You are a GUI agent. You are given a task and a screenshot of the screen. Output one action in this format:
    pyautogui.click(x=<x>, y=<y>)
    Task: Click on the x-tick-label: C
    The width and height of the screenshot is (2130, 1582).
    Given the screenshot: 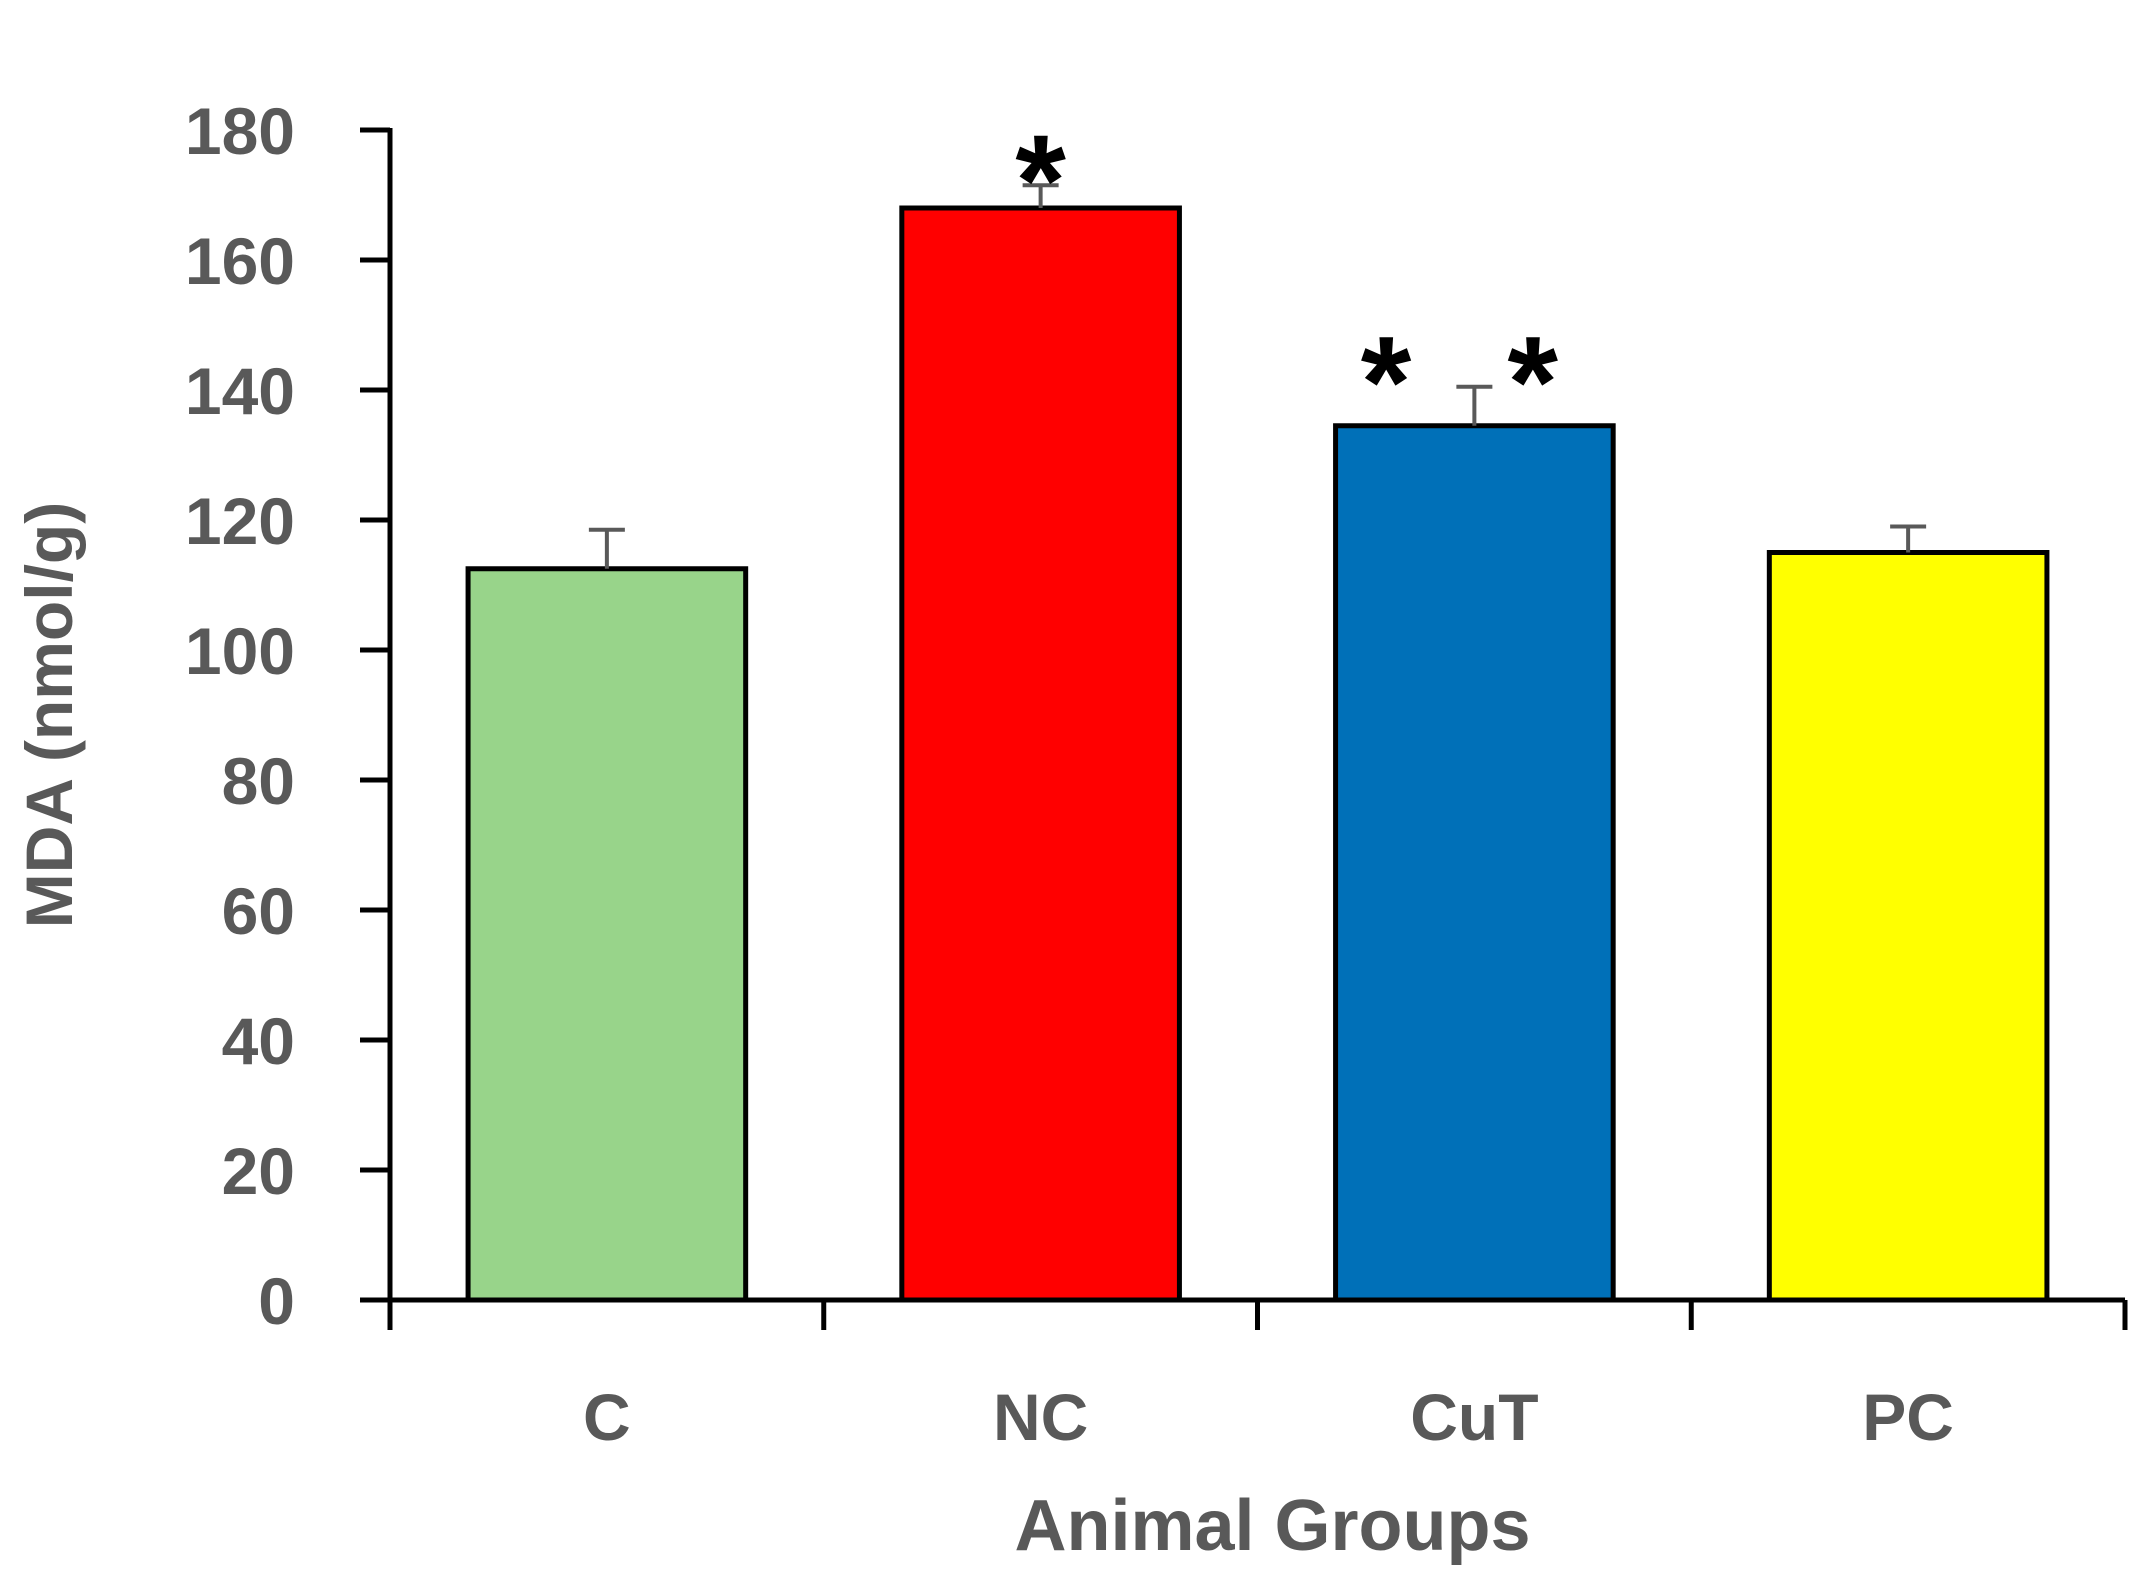 What is the action you would take?
    pyautogui.click(x=607, y=1417)
    